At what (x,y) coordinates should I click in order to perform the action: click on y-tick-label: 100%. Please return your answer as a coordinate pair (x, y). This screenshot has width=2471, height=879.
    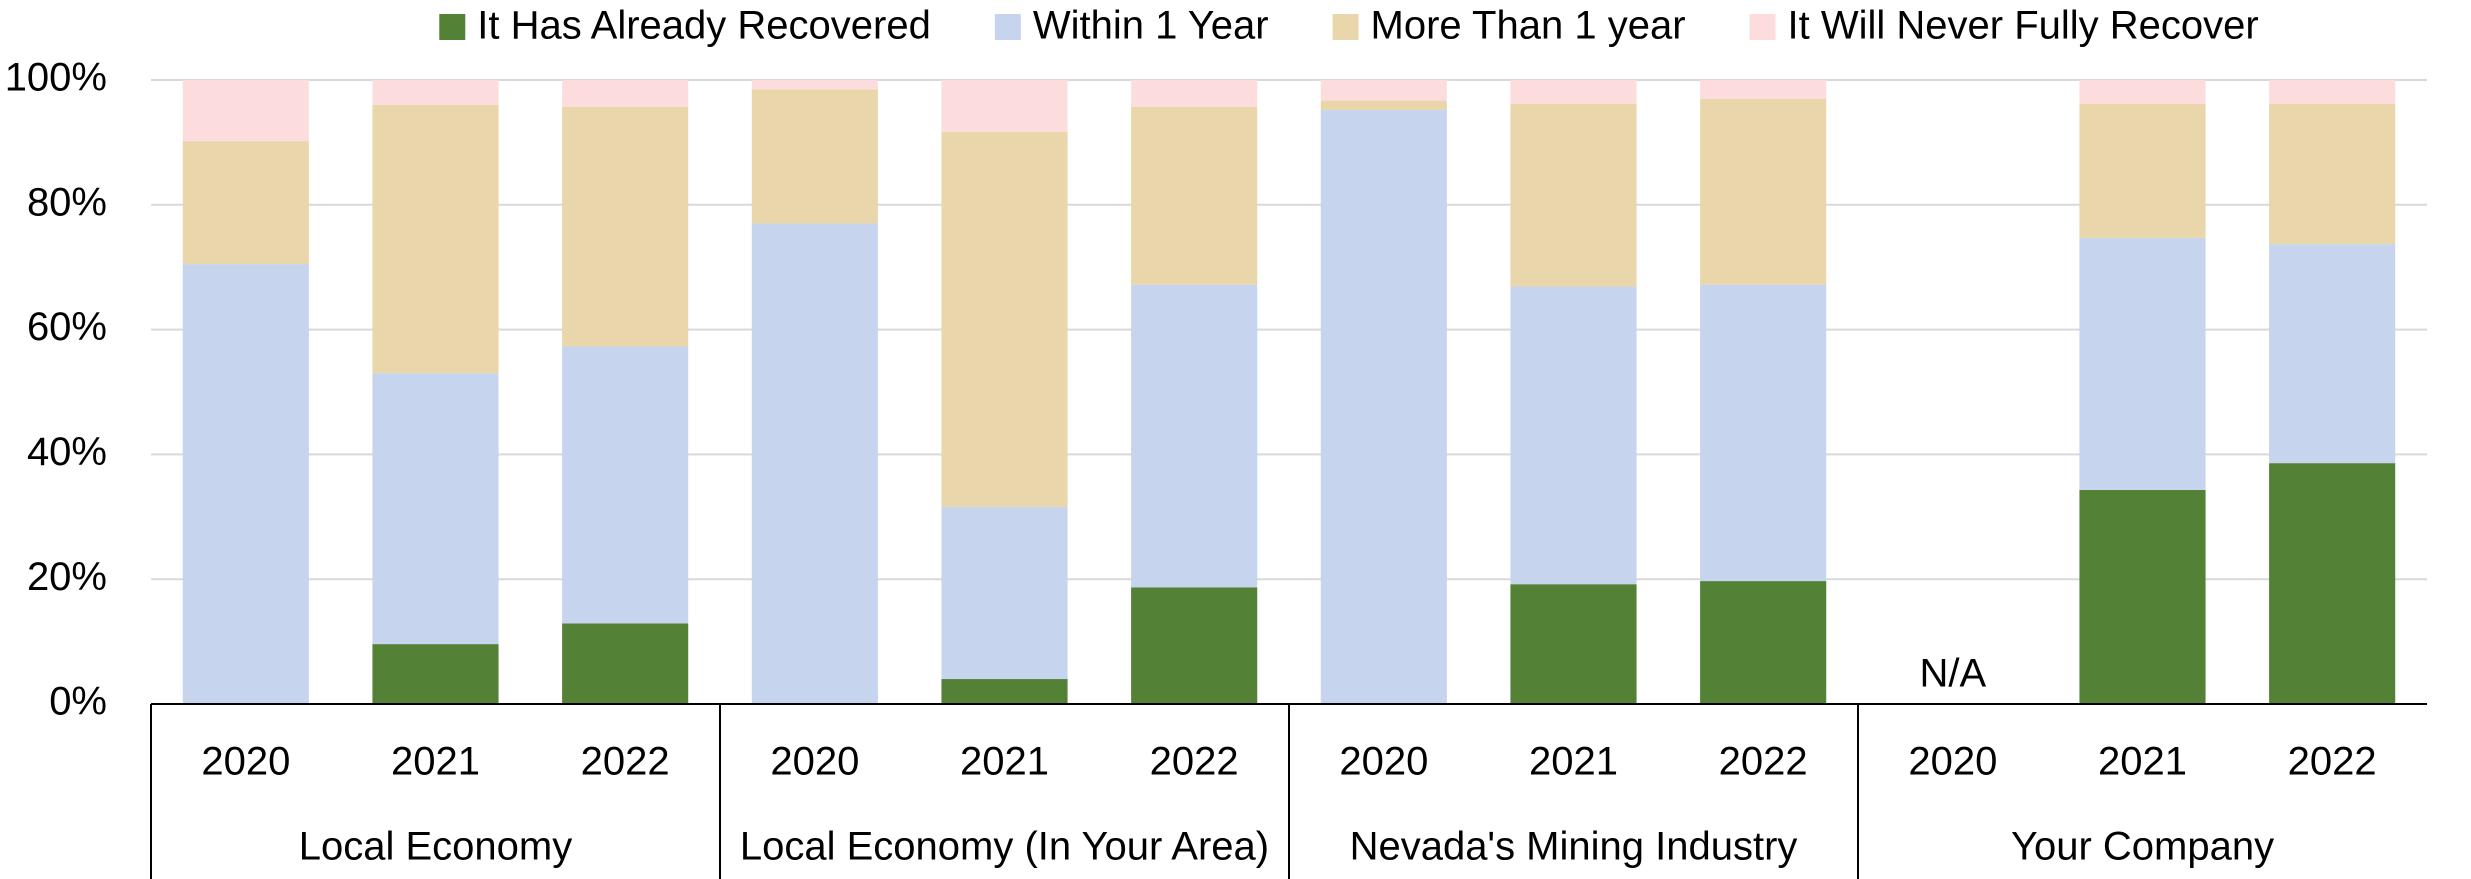
    Looking at the image, I should click on (56, 78).